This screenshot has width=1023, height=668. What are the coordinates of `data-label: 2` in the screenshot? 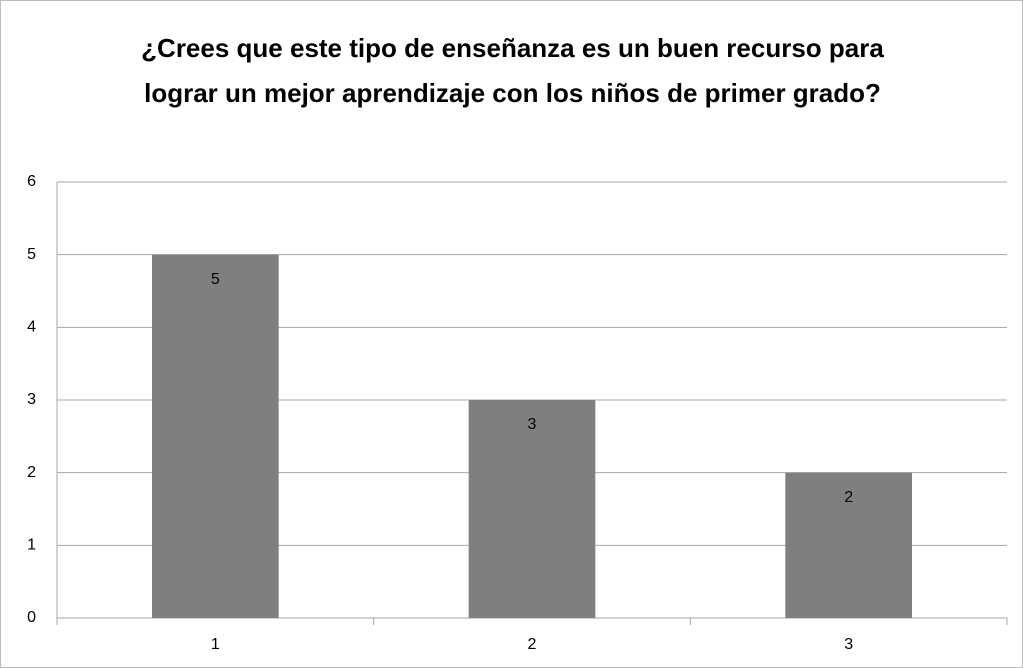 It's located at (848, 497).